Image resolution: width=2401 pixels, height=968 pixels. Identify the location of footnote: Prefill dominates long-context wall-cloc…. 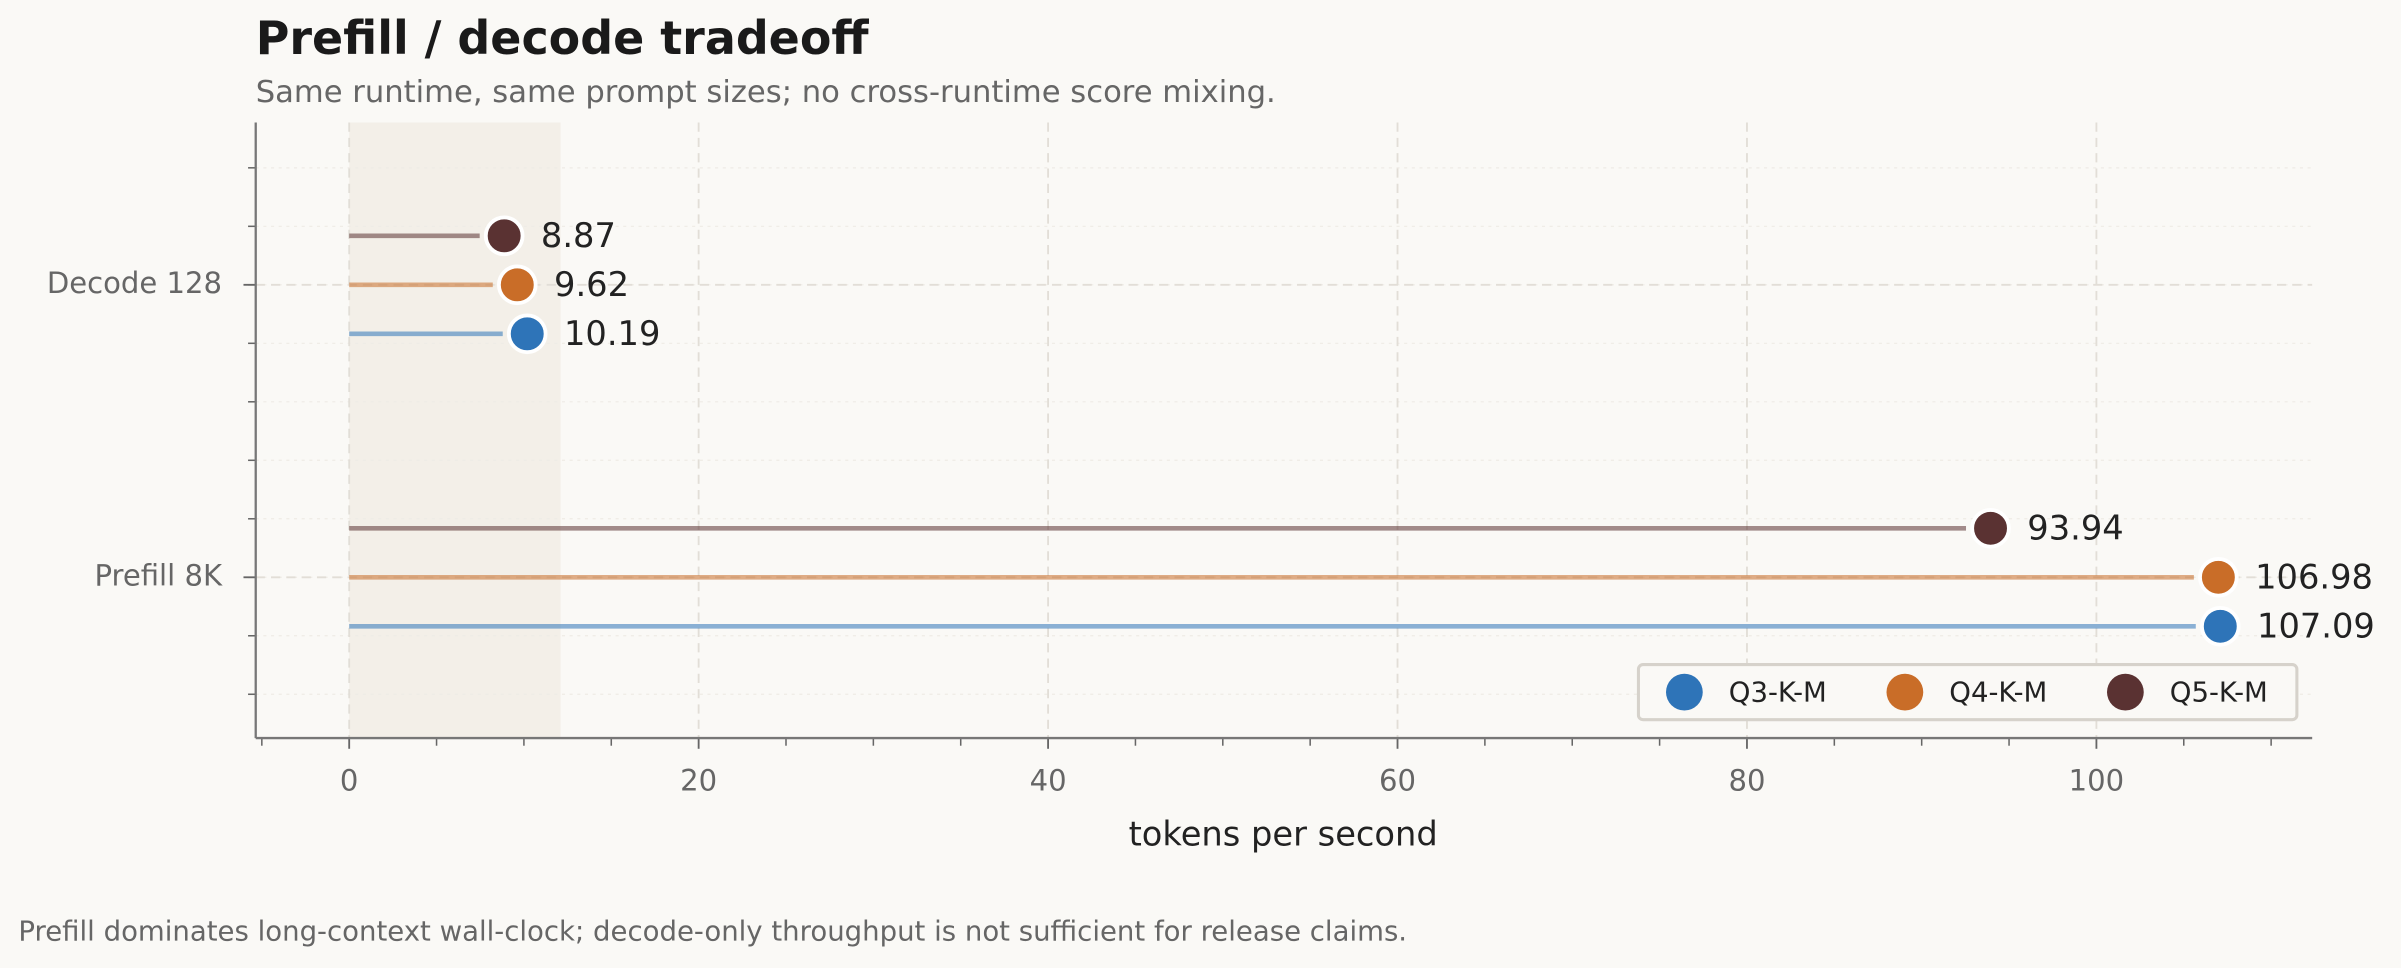
(712, 932).